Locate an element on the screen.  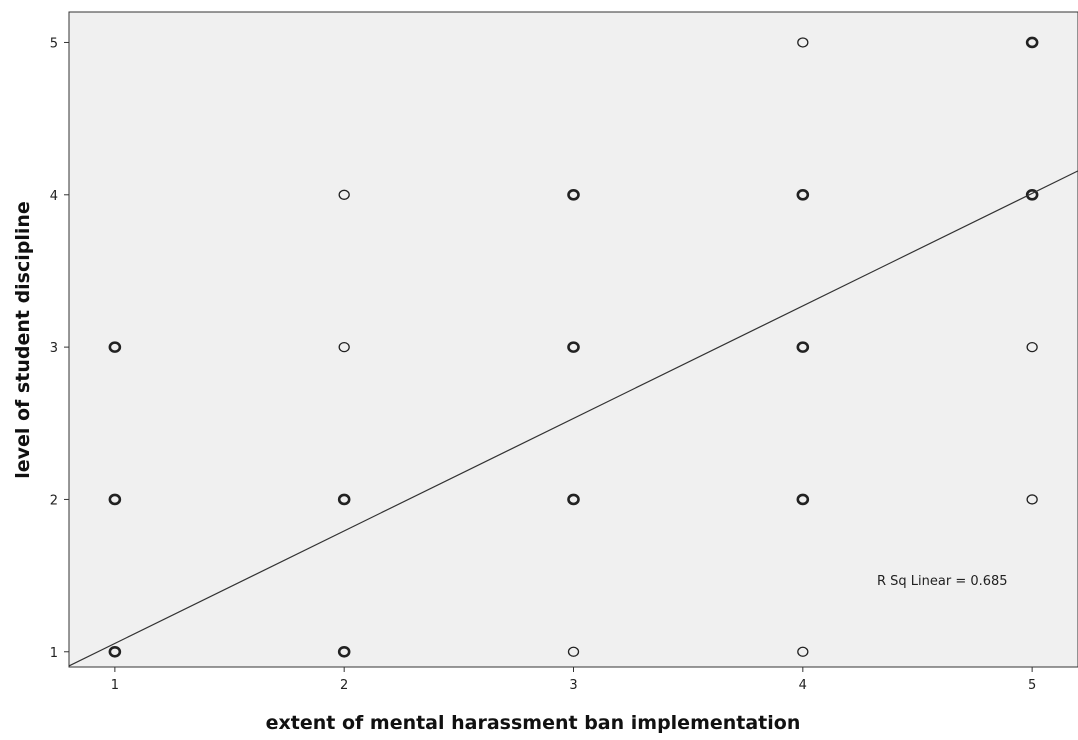
x-tick-label: 5 is located at coordinates (1032, 685).